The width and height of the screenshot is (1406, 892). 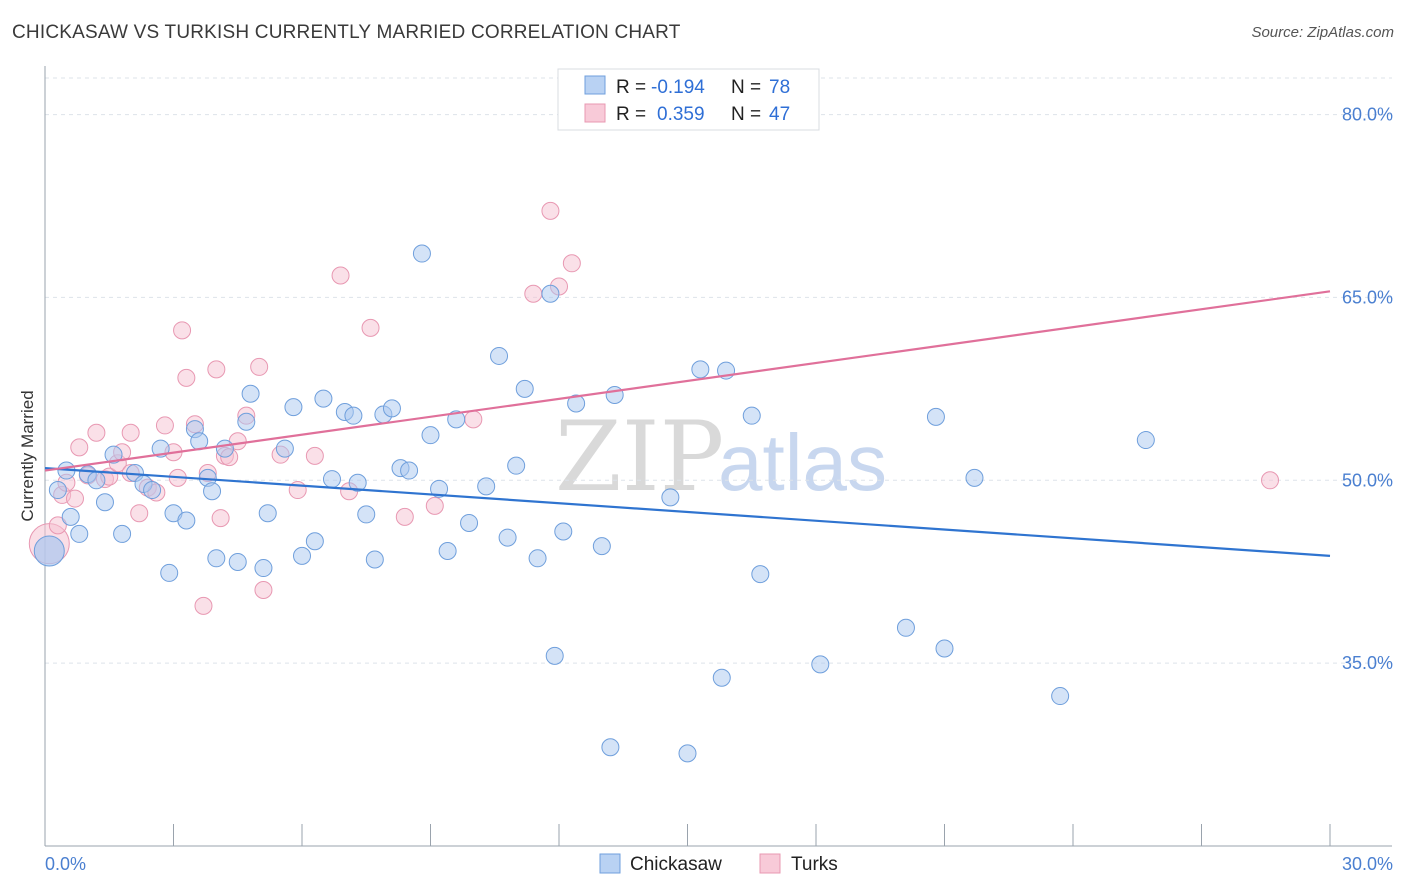 I want to click on legend-swatch-turks, so click(x=770, y=863).